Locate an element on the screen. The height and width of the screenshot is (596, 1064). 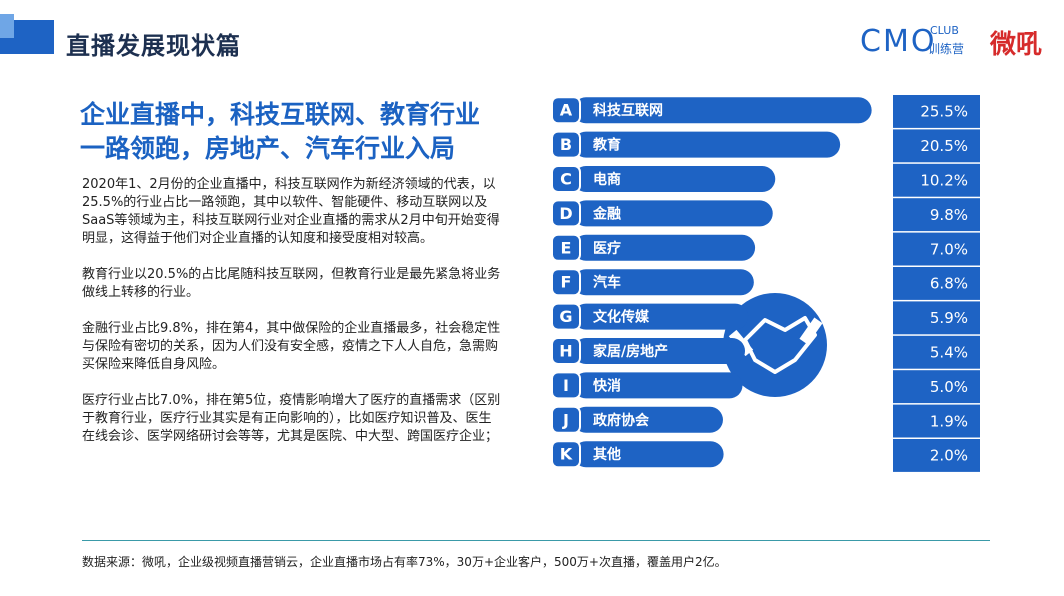
category-label: 教育 is located at coordinates (607, 145).